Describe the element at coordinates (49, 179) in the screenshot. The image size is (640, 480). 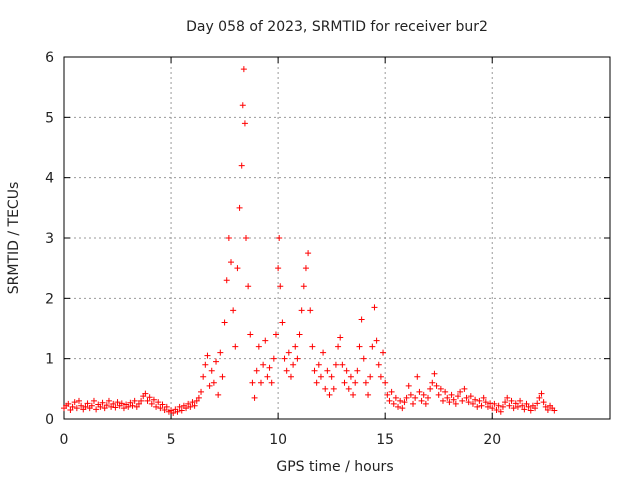
I see `y-tick-label: 4` at that location.